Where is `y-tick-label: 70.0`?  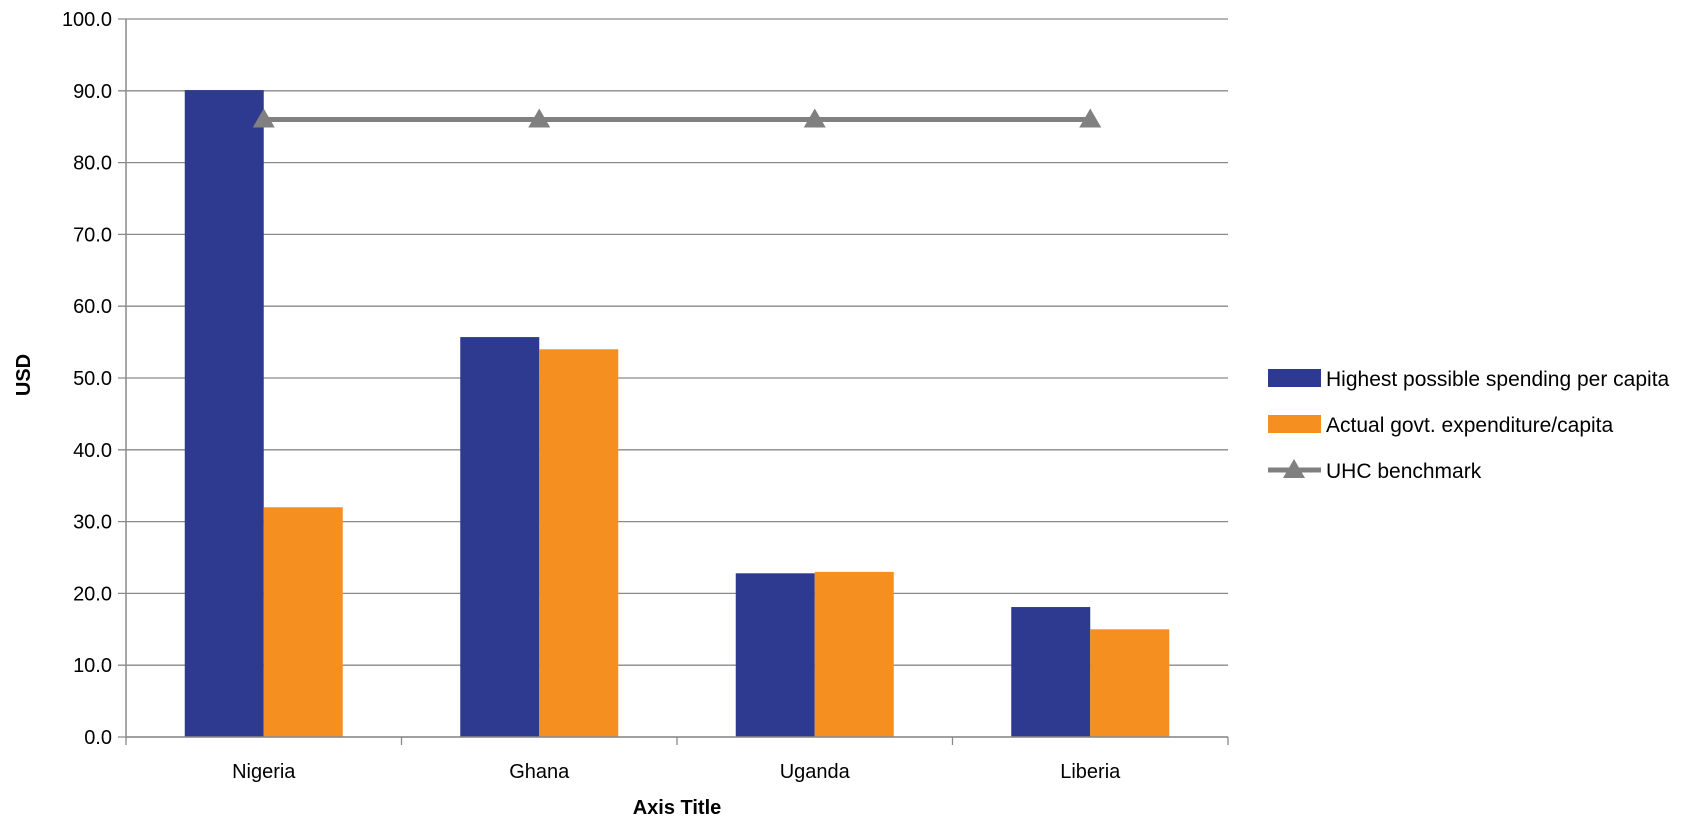 y-tick-label: 70.0 is located at coordinates (92, 235).